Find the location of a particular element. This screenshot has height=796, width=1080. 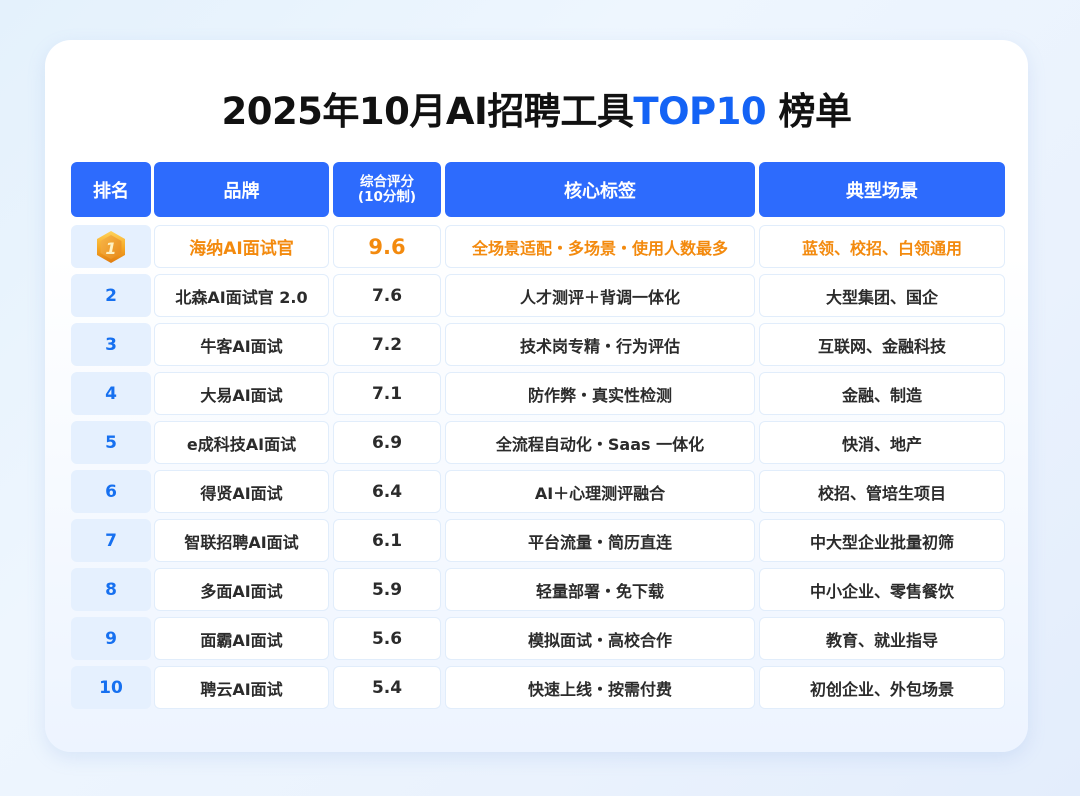

header-score: 综合评分 (10分制) is located at coordinates (387, 189).